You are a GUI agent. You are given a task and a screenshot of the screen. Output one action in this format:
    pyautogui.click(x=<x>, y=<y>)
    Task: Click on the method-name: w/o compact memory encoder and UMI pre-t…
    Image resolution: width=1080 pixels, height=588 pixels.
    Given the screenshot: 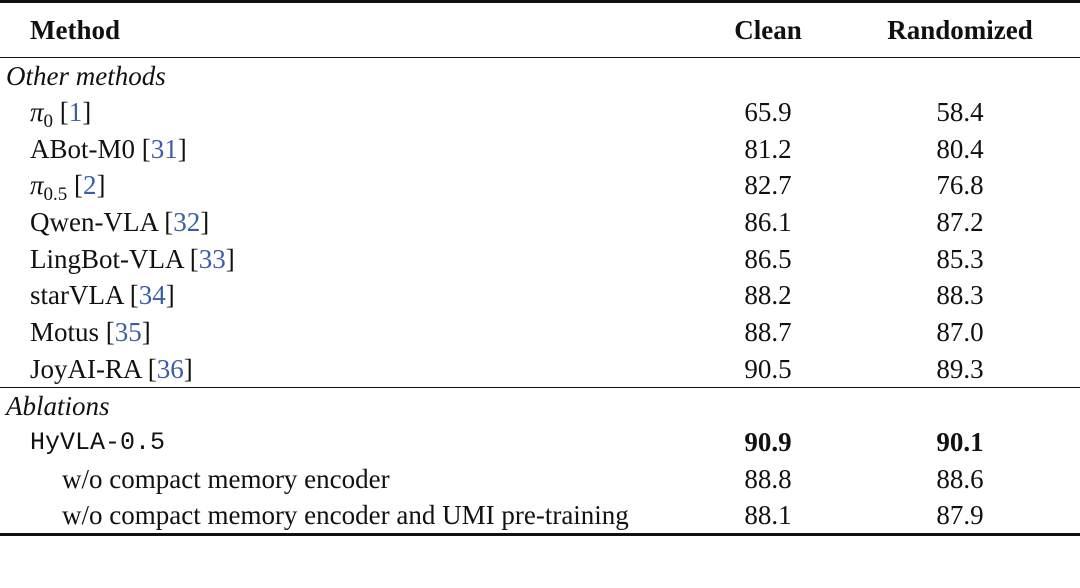 What is the action you would take?
    pyautogui.click(x=345, y=514)
    